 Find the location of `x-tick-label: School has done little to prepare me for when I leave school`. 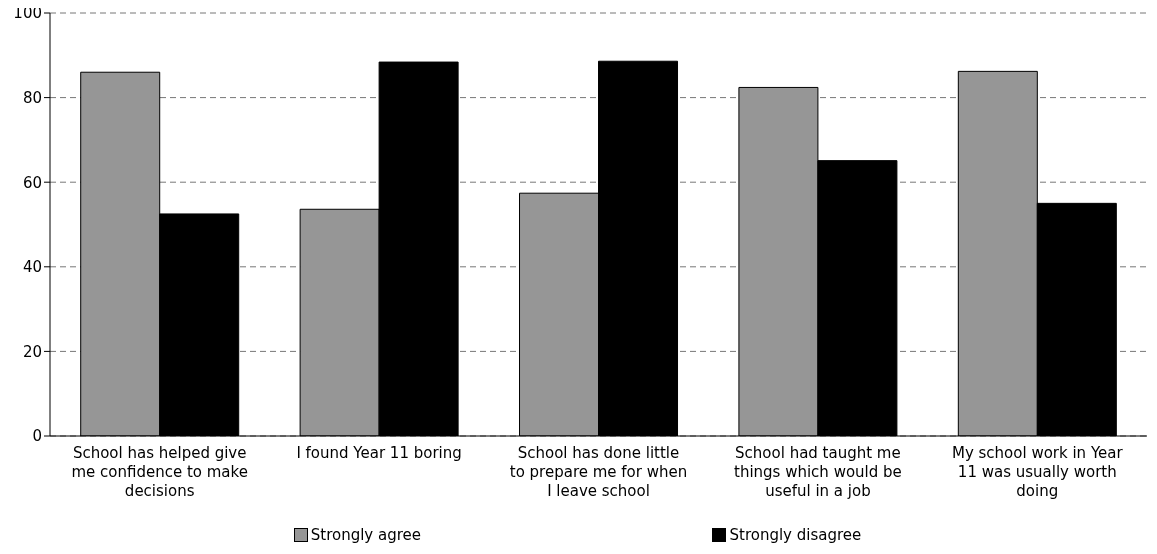

x-tick-label: School has done little to prepare me for when I leave school is located at coordinates (598, 472).